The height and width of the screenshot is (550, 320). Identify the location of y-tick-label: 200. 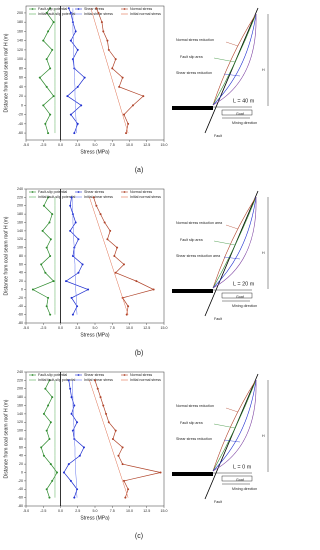
(20, 206).